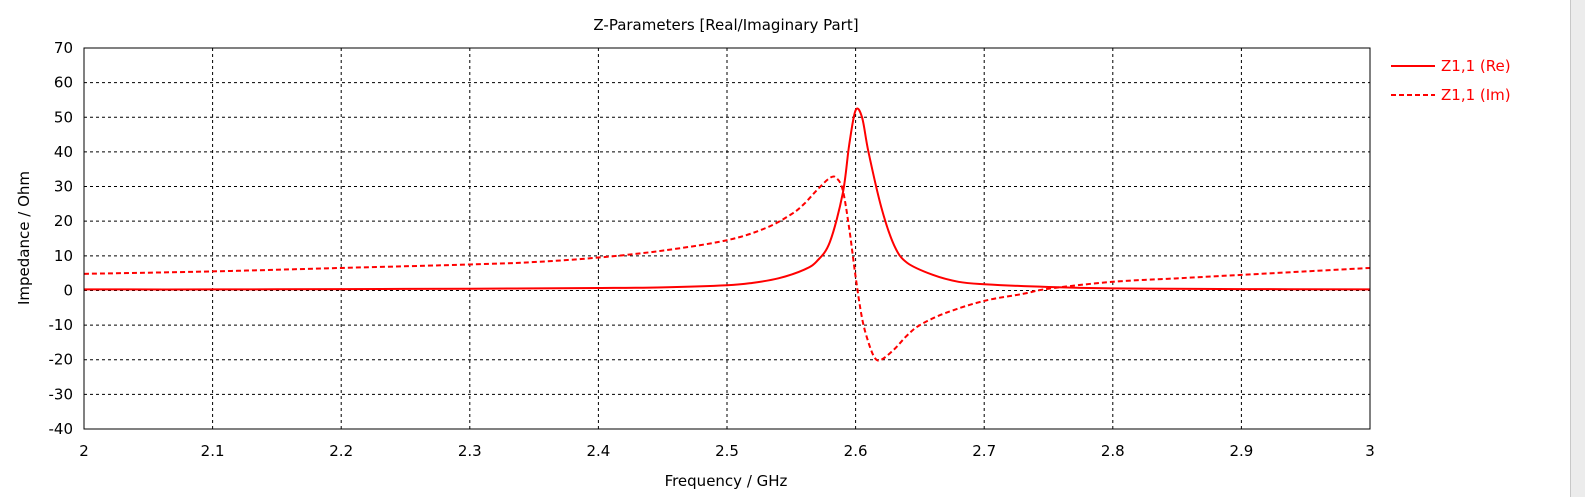 This screenshot has height=501, width=1585. Describe the element at coordinates (61, 360) in the screenshot. I see `y-tick-label: -20` at that location.